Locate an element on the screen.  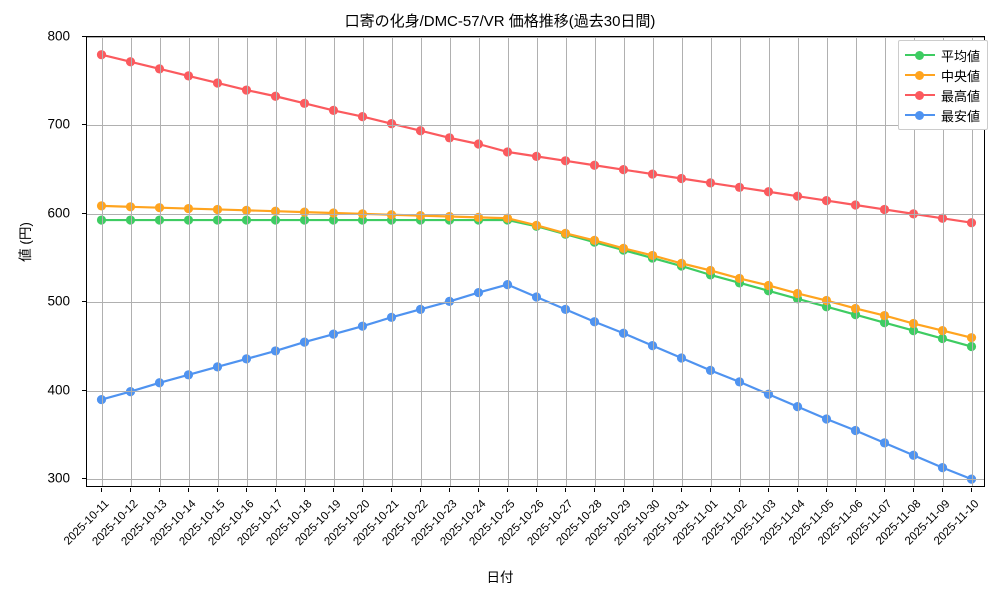
legend-label: 最高値 is located at coordinates (960, 96).